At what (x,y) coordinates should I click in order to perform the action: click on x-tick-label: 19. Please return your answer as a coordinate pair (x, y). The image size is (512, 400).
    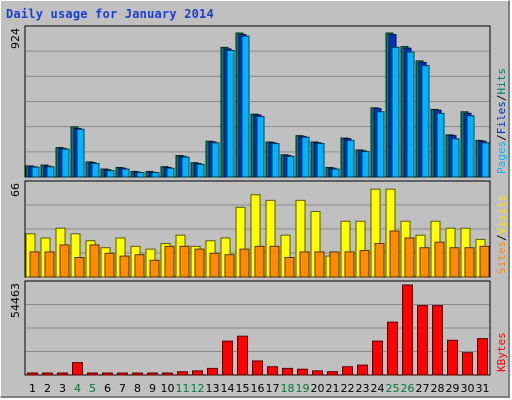
    Looking at the image, I should click on (303, 388).